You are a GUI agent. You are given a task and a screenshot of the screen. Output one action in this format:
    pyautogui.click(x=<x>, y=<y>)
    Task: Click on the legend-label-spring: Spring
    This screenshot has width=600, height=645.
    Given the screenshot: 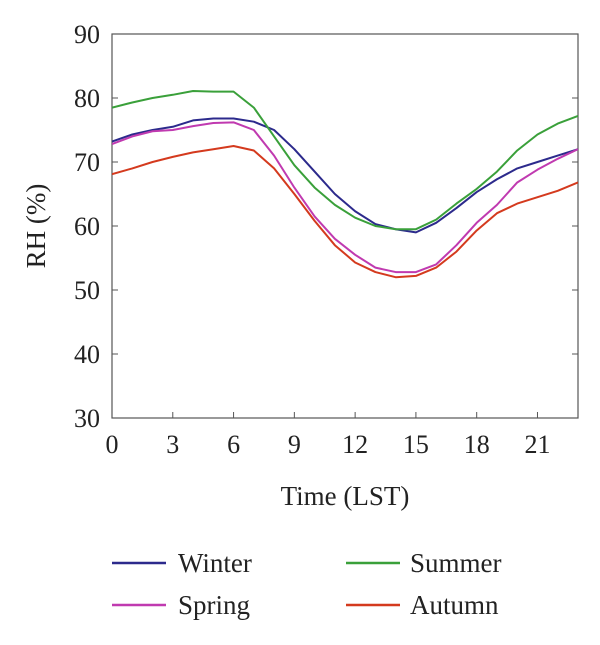 What is the action you would take?
    pyautogui.click(x=214, y=605)
    